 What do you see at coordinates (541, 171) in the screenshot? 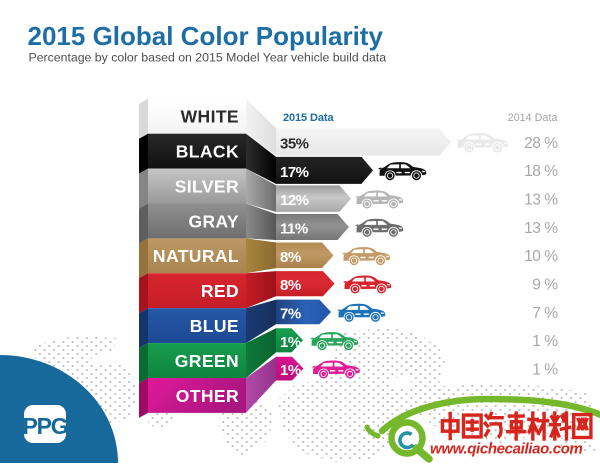
I see `svg-text: 18 %` at bounding box center [541, 171].